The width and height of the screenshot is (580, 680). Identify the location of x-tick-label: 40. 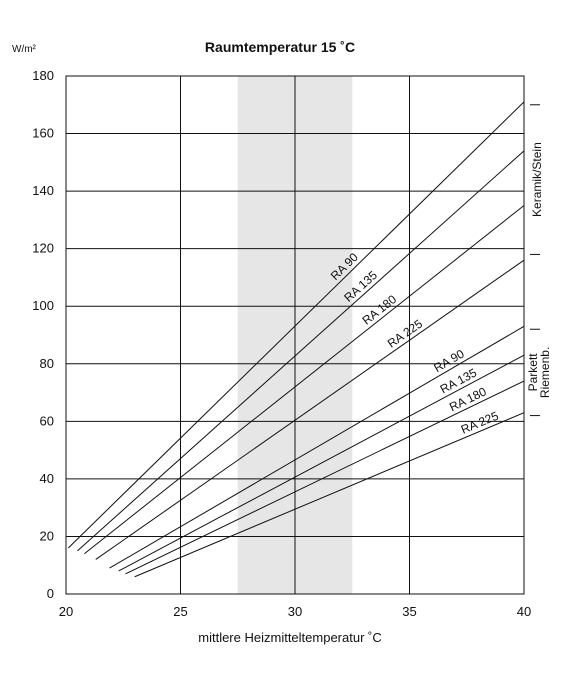
(524, 611).